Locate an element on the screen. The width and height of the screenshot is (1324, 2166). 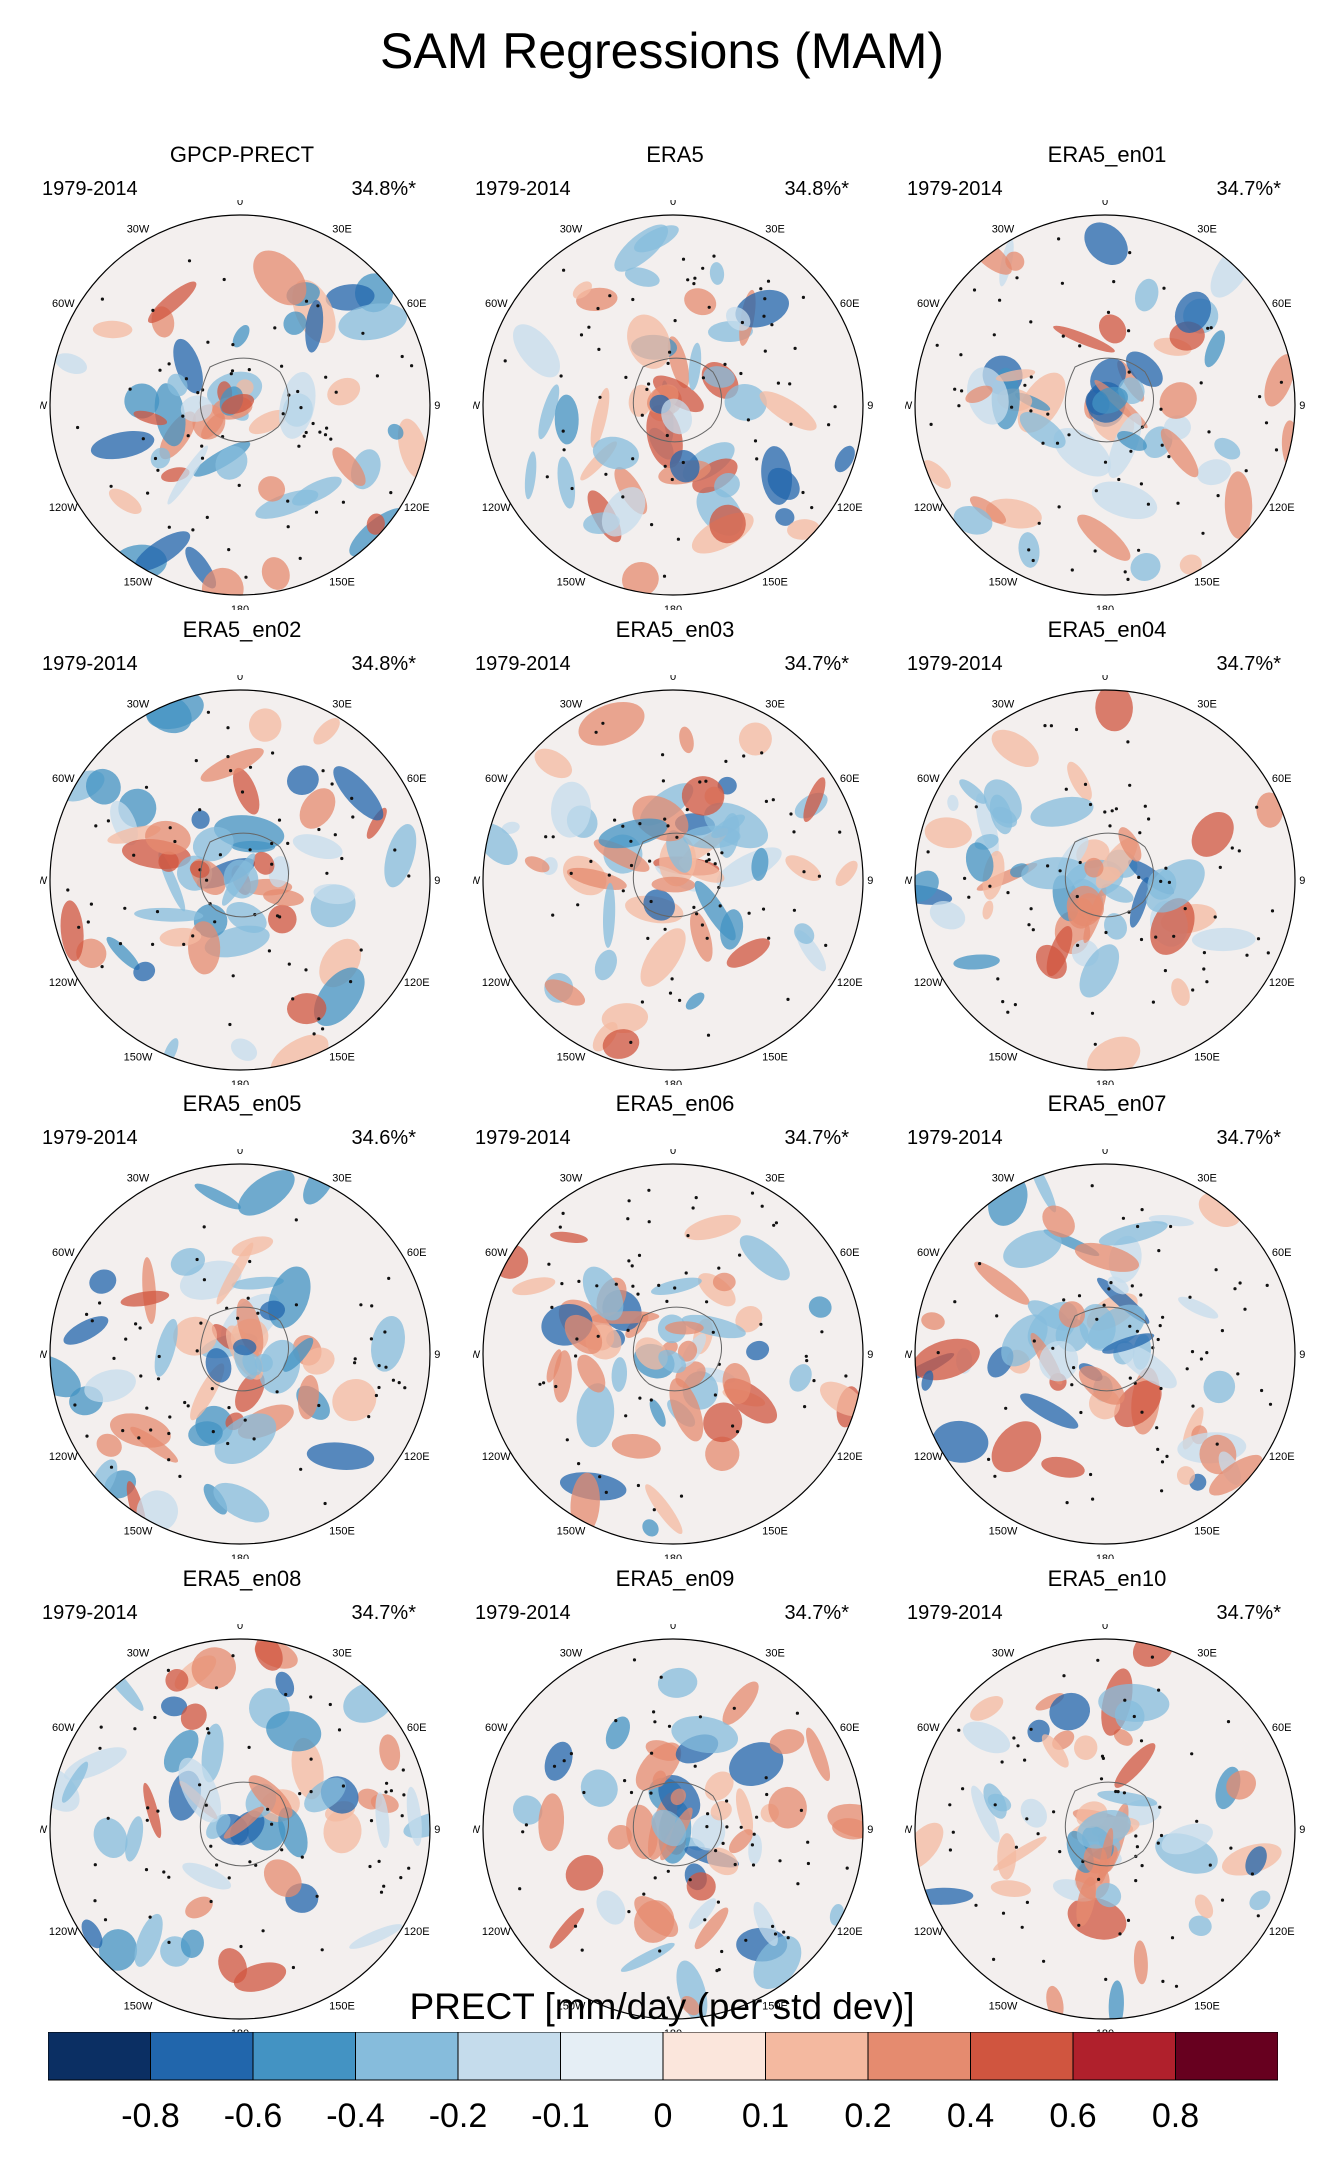
map-boundary is located at coordinates (1105, 1354).